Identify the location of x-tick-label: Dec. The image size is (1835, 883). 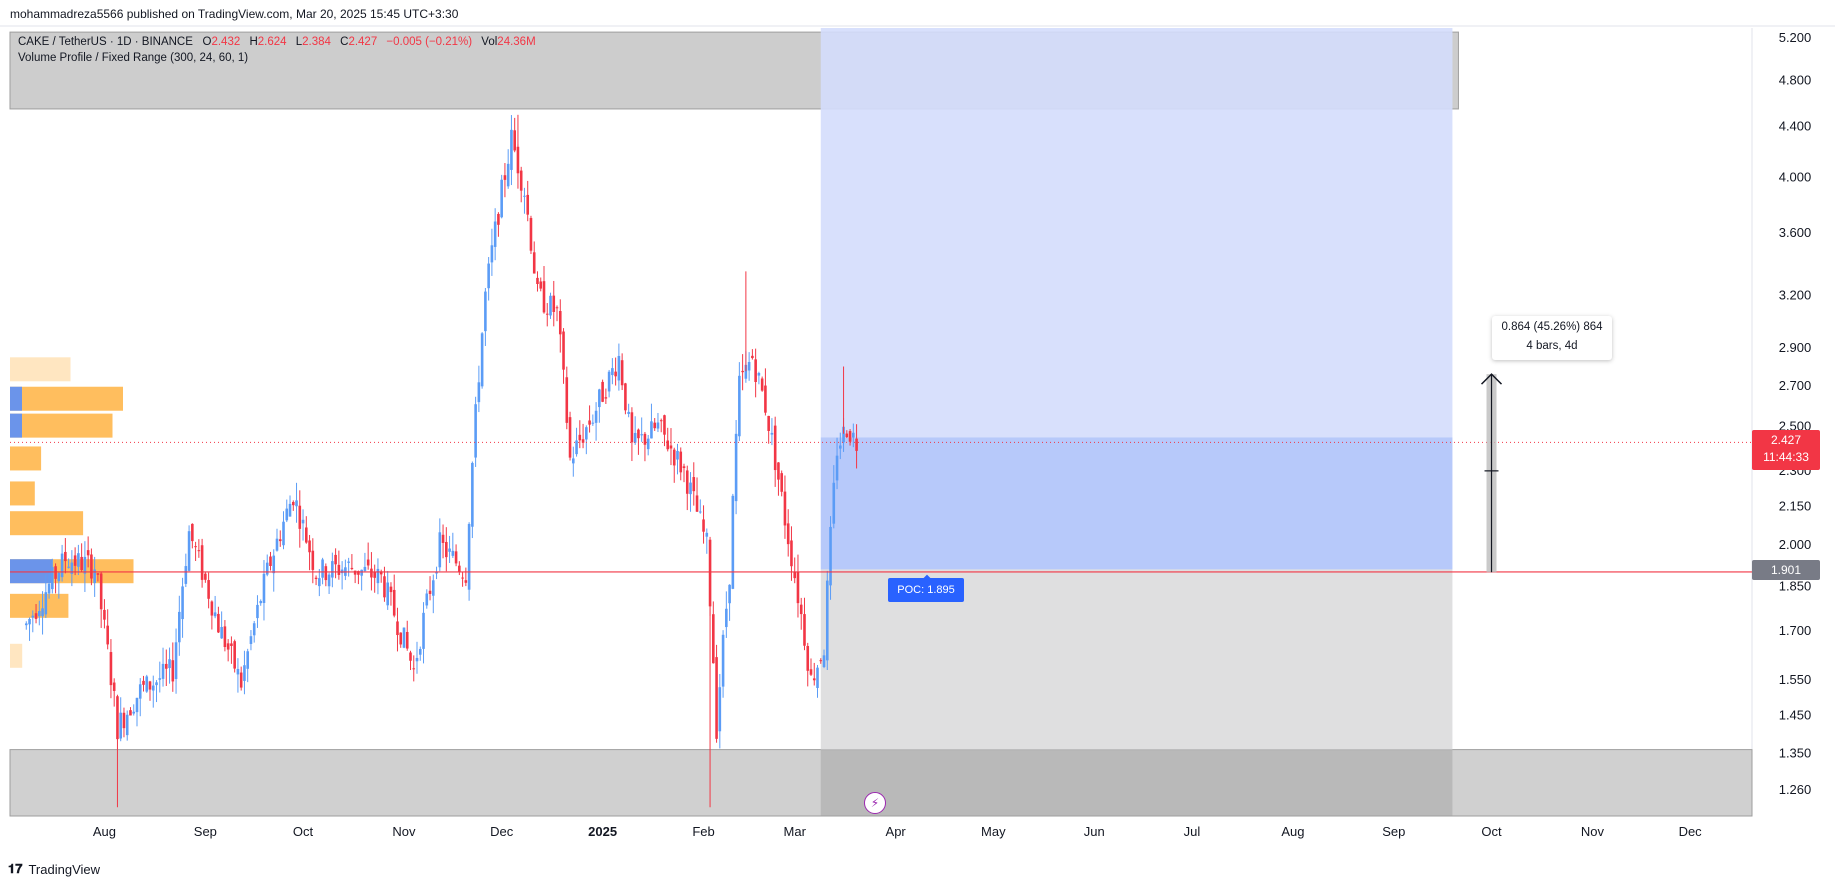
(502, 831).